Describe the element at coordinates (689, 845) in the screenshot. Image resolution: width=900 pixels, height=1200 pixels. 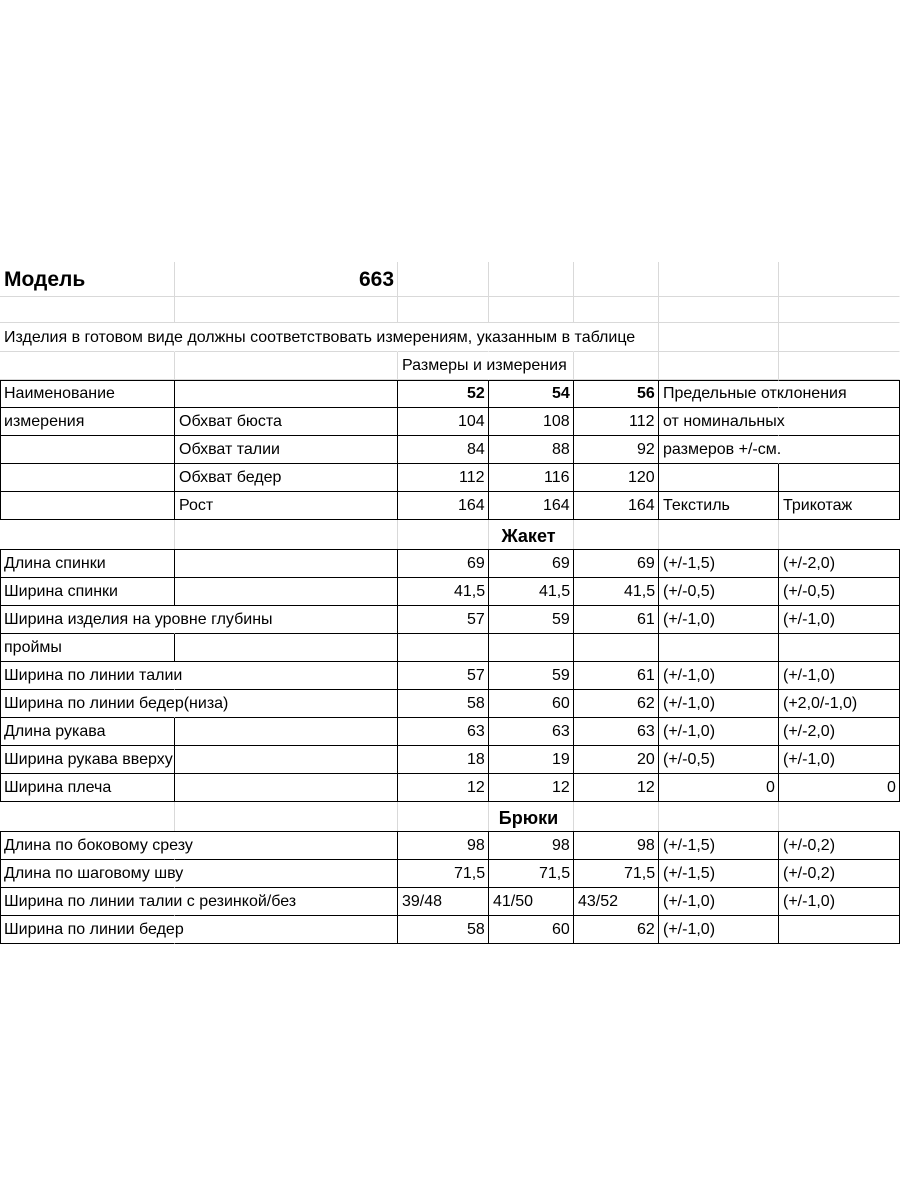
I see `cell-text: (+/-1,5)` at that location.